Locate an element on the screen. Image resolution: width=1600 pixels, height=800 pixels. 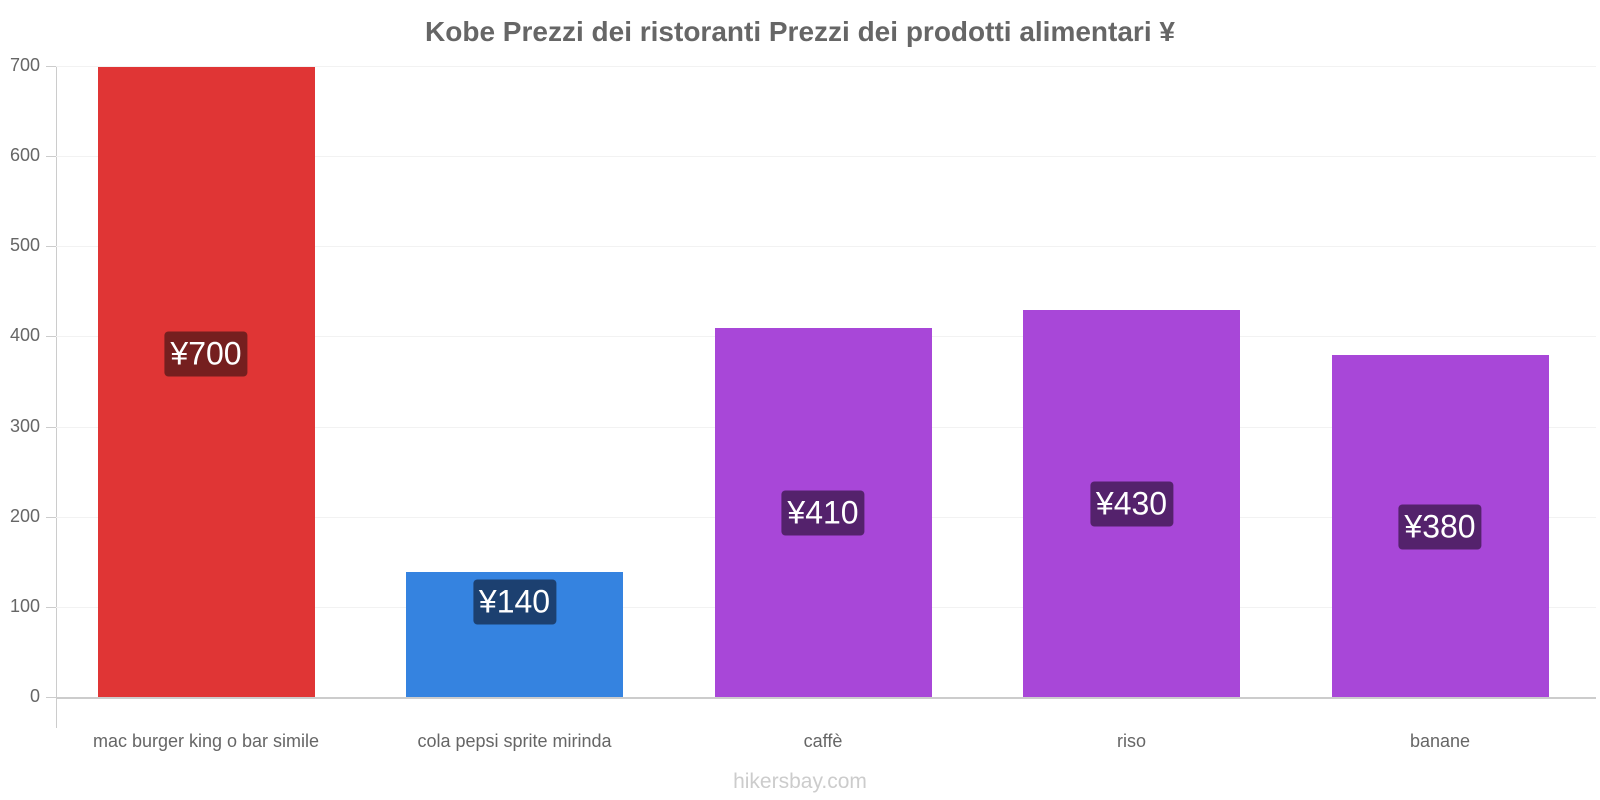
y-tick-label: 400 is located at coordinates (24, 335).